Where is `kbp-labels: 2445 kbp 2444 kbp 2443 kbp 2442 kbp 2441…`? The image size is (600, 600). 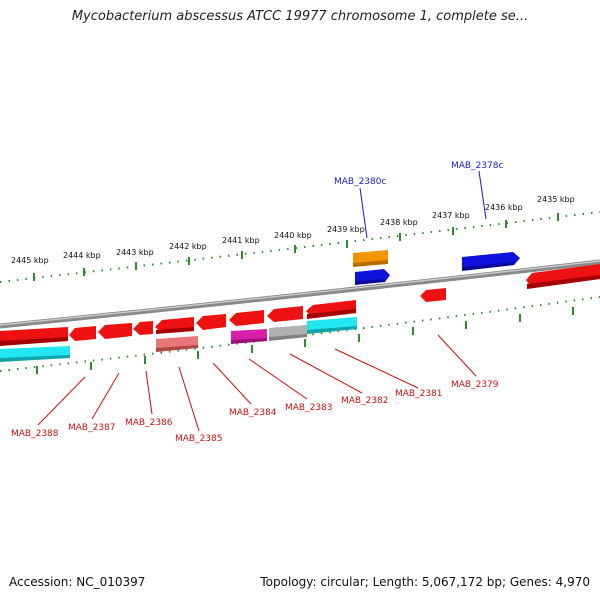 kbp-labels: 2445 kbp 2444 kbp 2443 kbp 2442 kbp 2441… is located at coordinates (293, 230).